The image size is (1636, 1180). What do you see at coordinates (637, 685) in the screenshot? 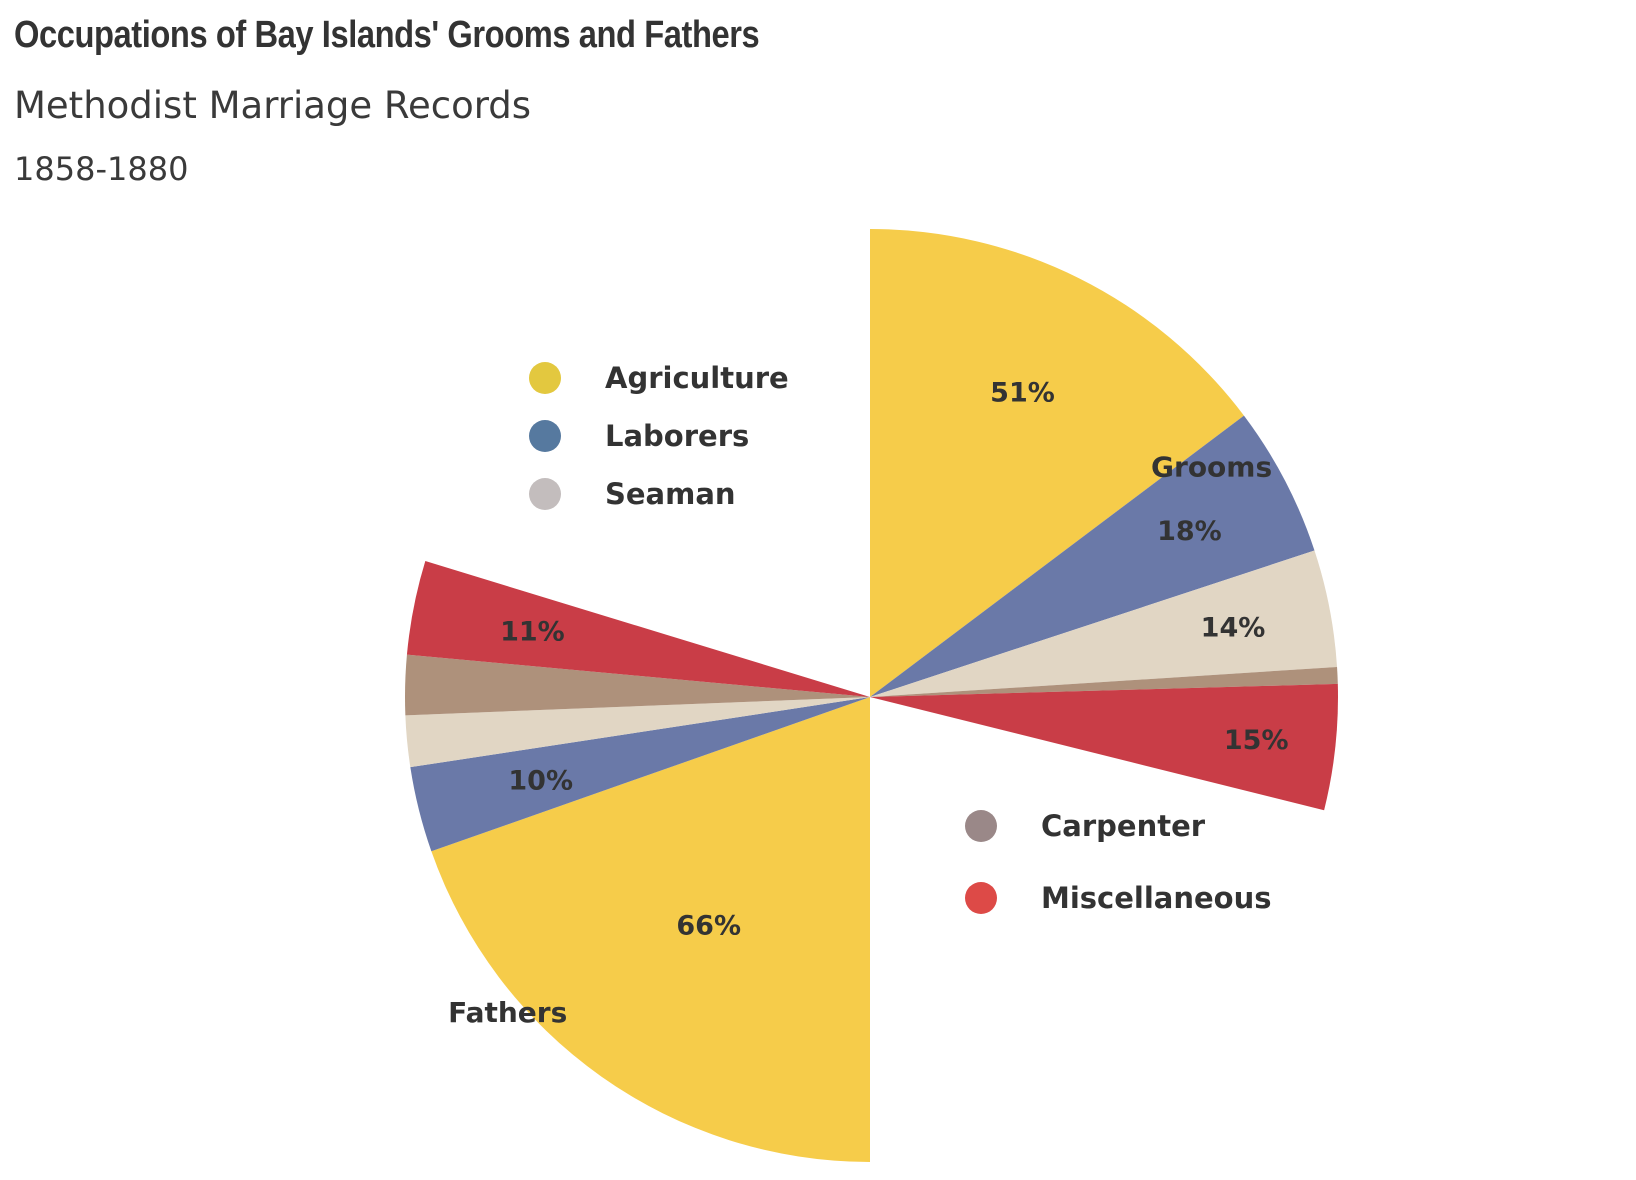
I see `slice-fathers-carpenter` at bounding box center [637, 685].